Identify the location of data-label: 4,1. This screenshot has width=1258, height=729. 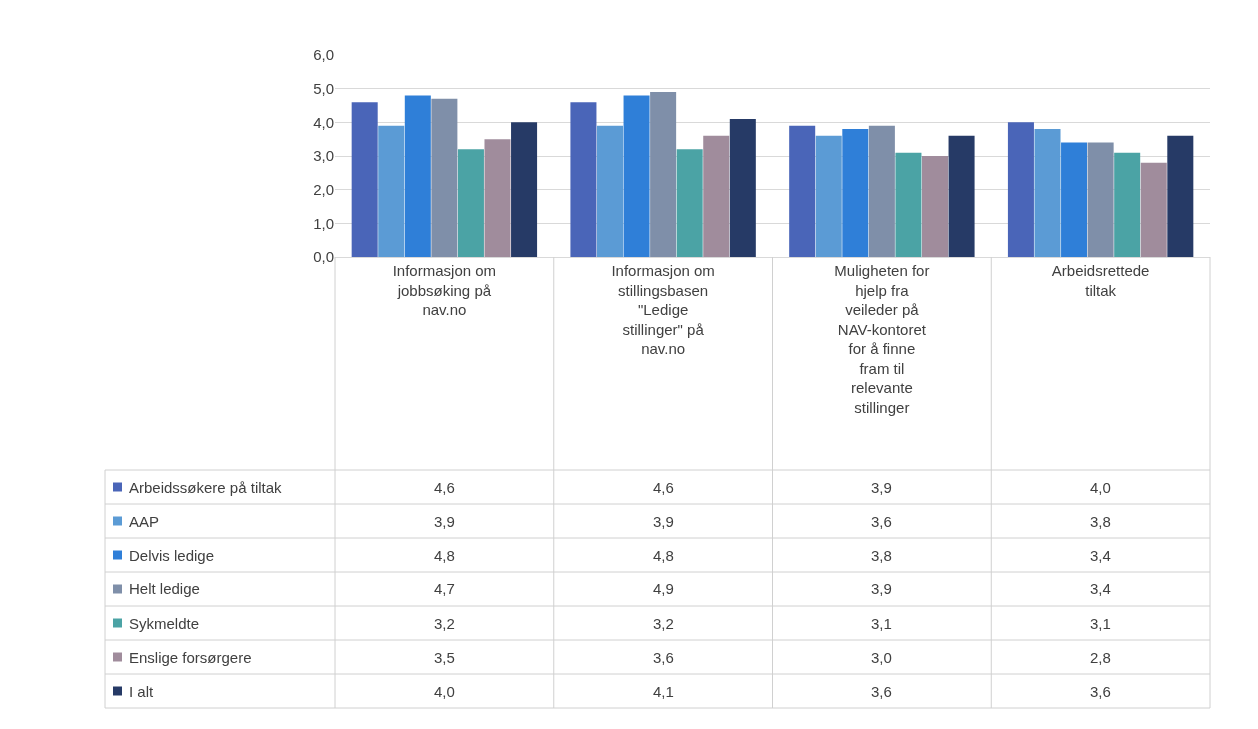
(663, 691).